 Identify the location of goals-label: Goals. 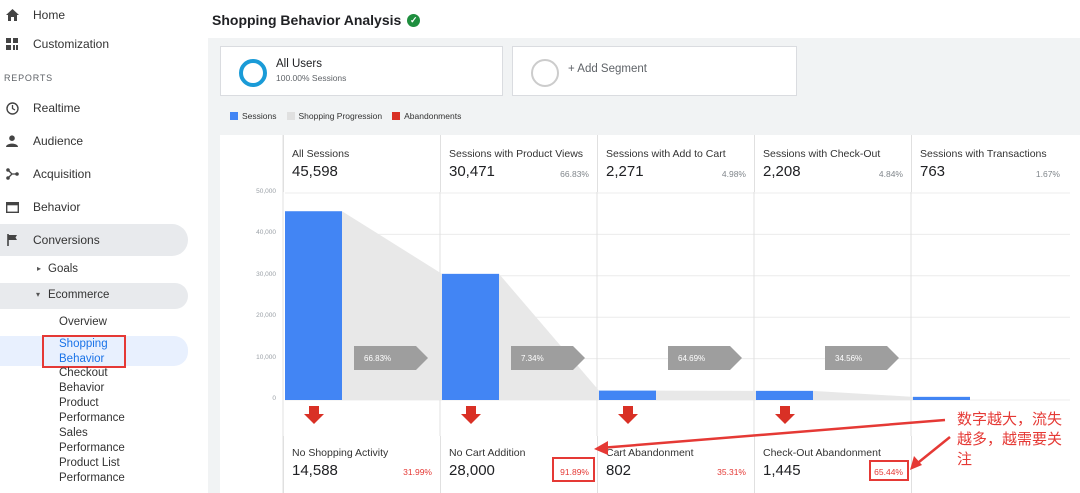
(63, 269).